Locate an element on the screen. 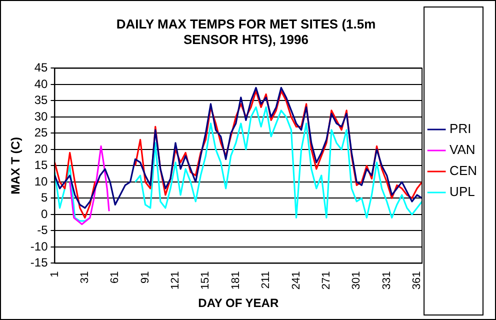 The image size is (496, 320). y-tick-label: 30 is located at coordinates (41, 116).